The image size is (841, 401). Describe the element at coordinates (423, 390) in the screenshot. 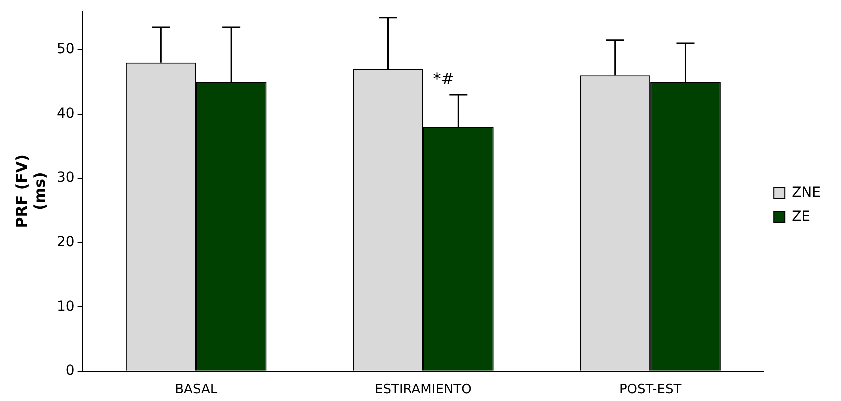

I see `x-tick-label: ESTIRAMIENTO` at that location.